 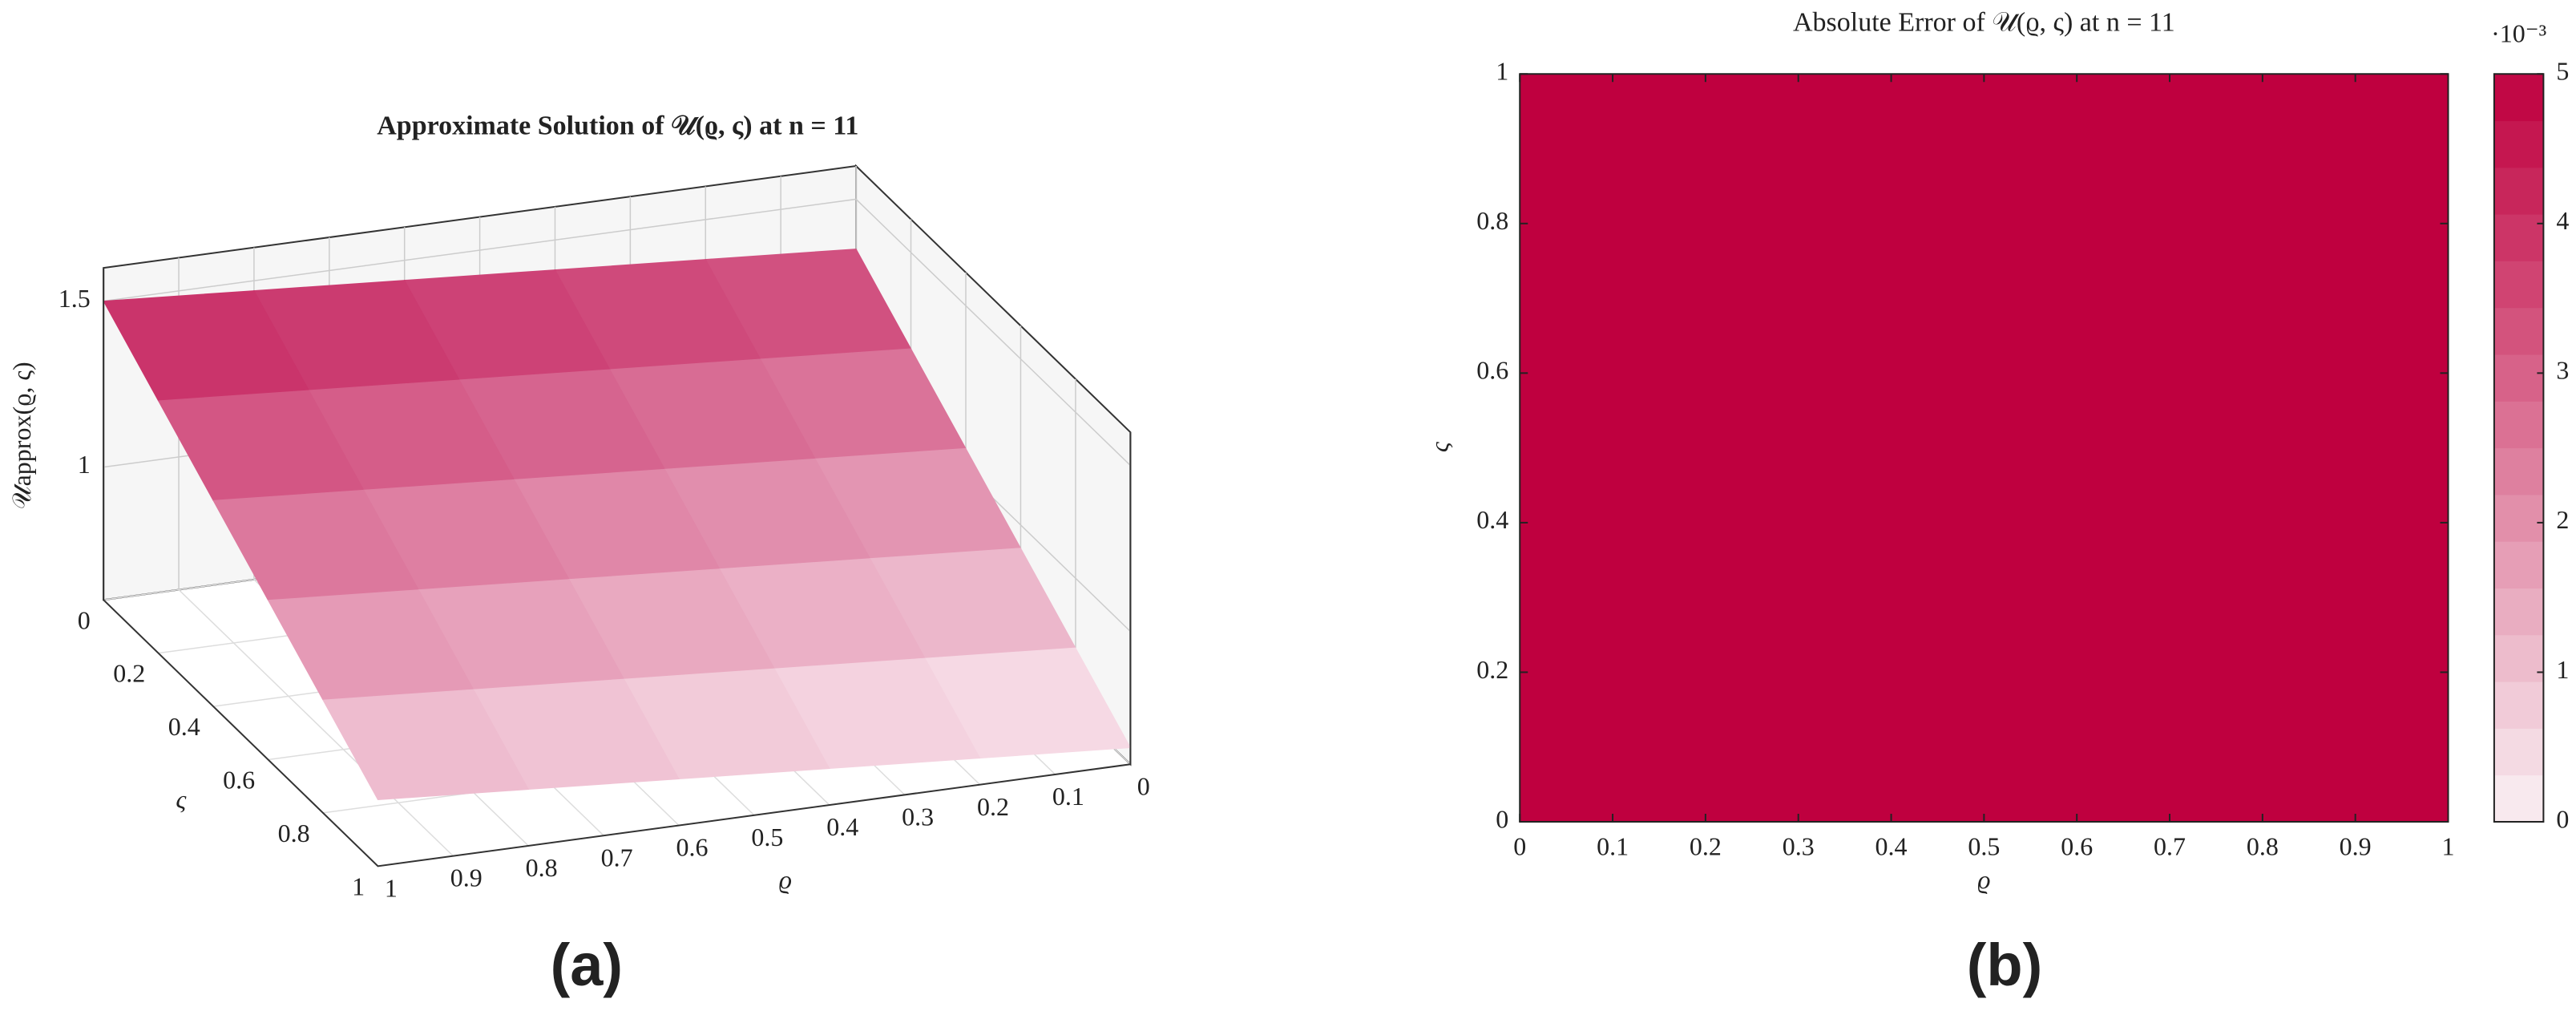 I want to click on colorbar-tick-label: 4, so click(x=2562, y=220).